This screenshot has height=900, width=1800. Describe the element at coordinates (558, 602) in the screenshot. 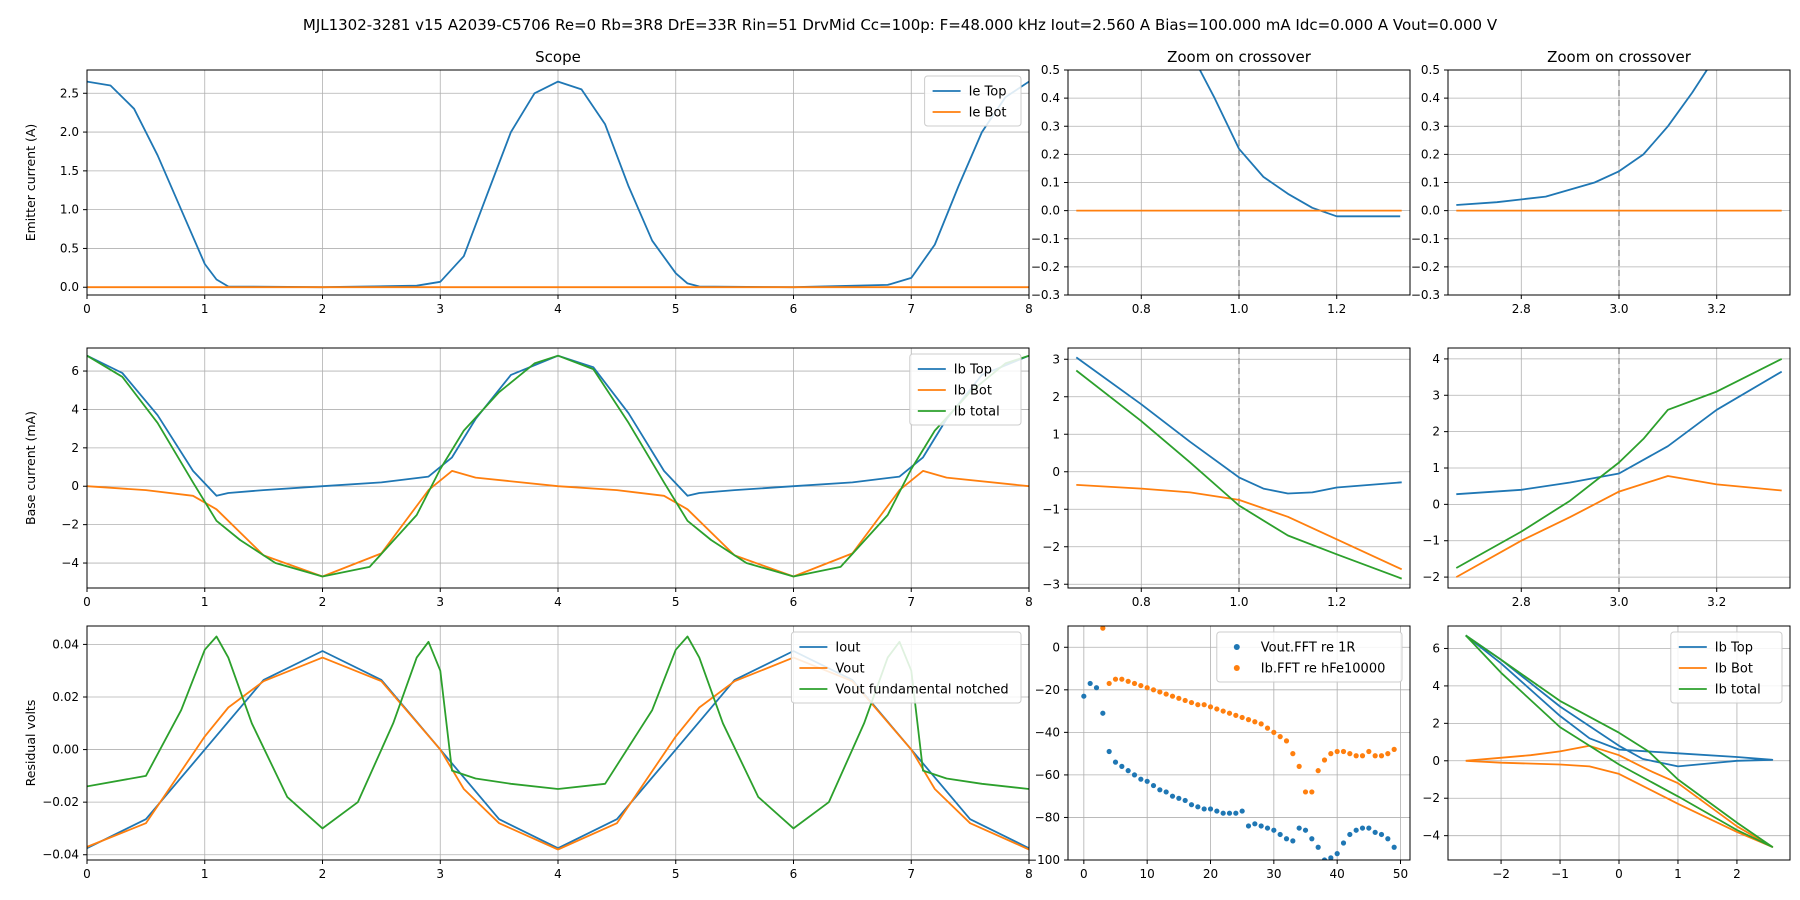

I see `x-tick-label: 4` at that location.